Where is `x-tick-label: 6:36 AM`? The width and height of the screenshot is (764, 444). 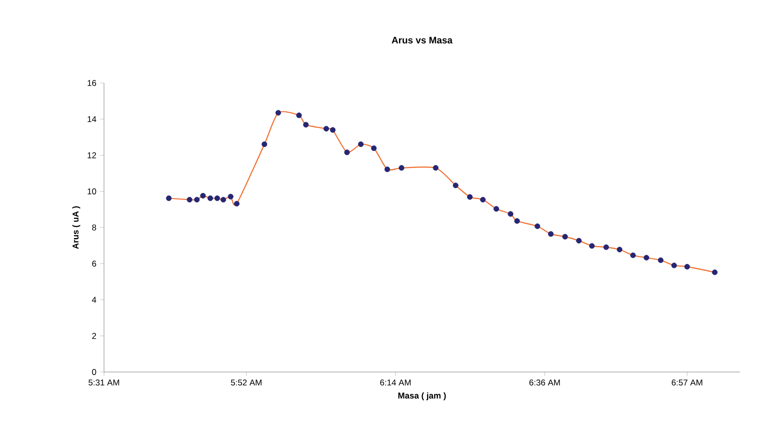
x-tick-label: 6:36 AM is located at coordinates (544, 383).